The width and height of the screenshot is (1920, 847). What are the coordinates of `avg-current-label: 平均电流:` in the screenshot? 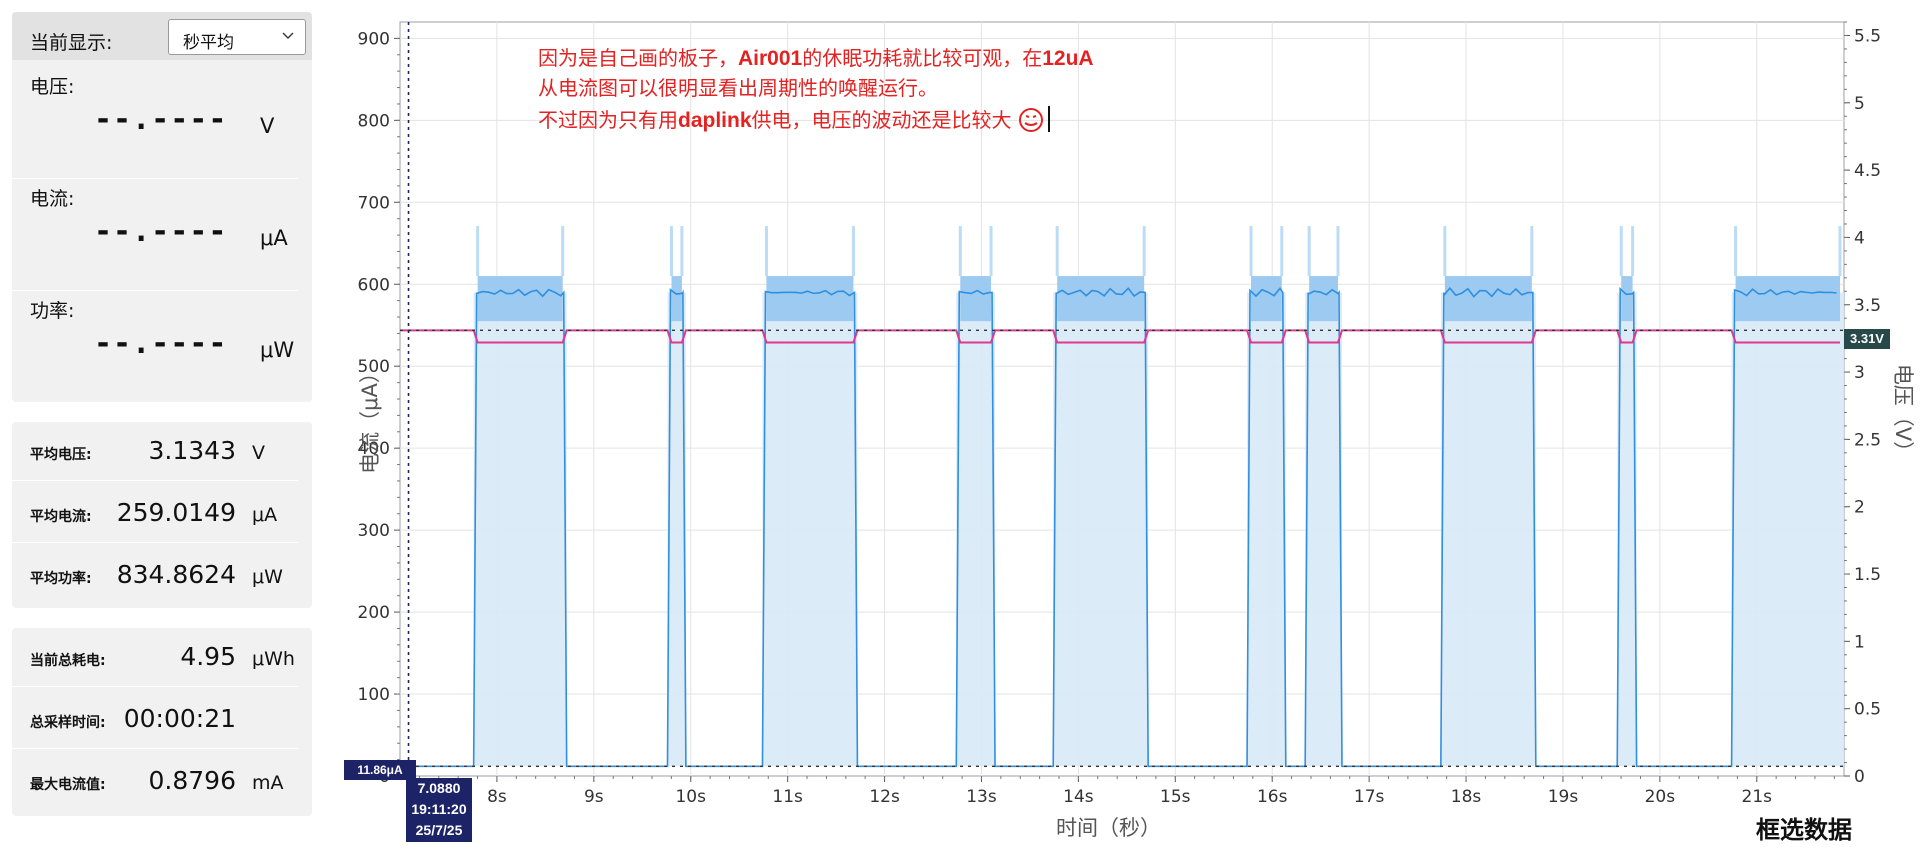 It's located at (61, 517).